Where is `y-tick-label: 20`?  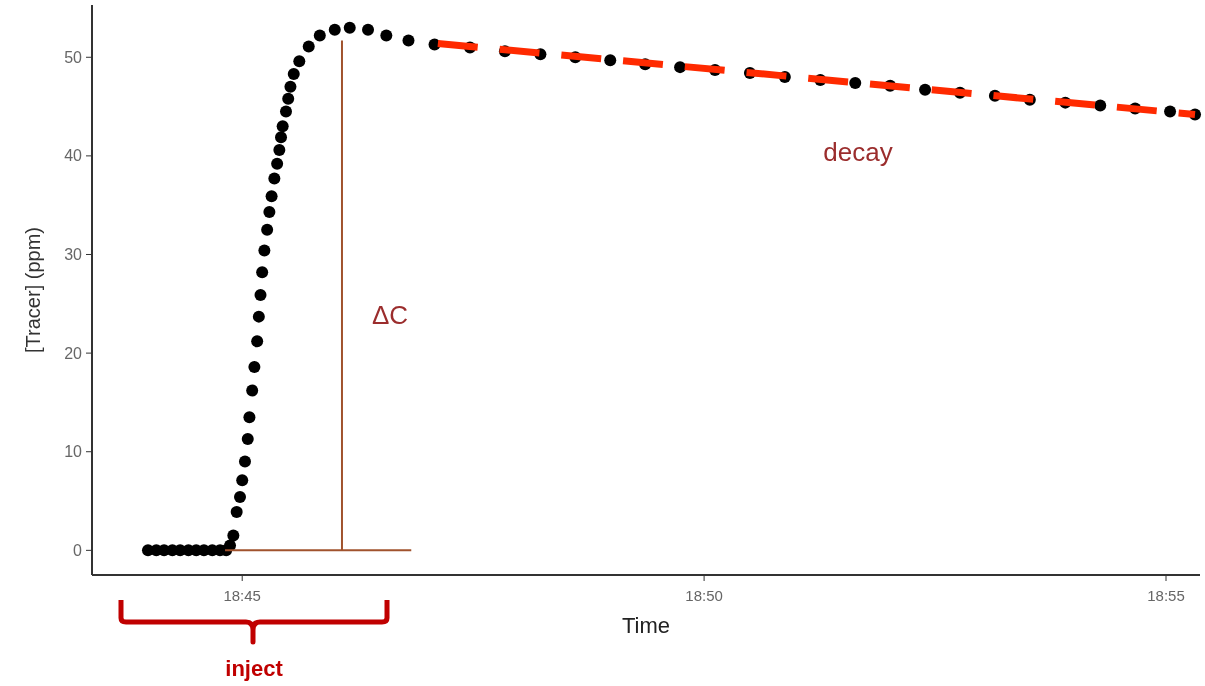 y-tick-label: 20 is located at coordinates (73, 353).